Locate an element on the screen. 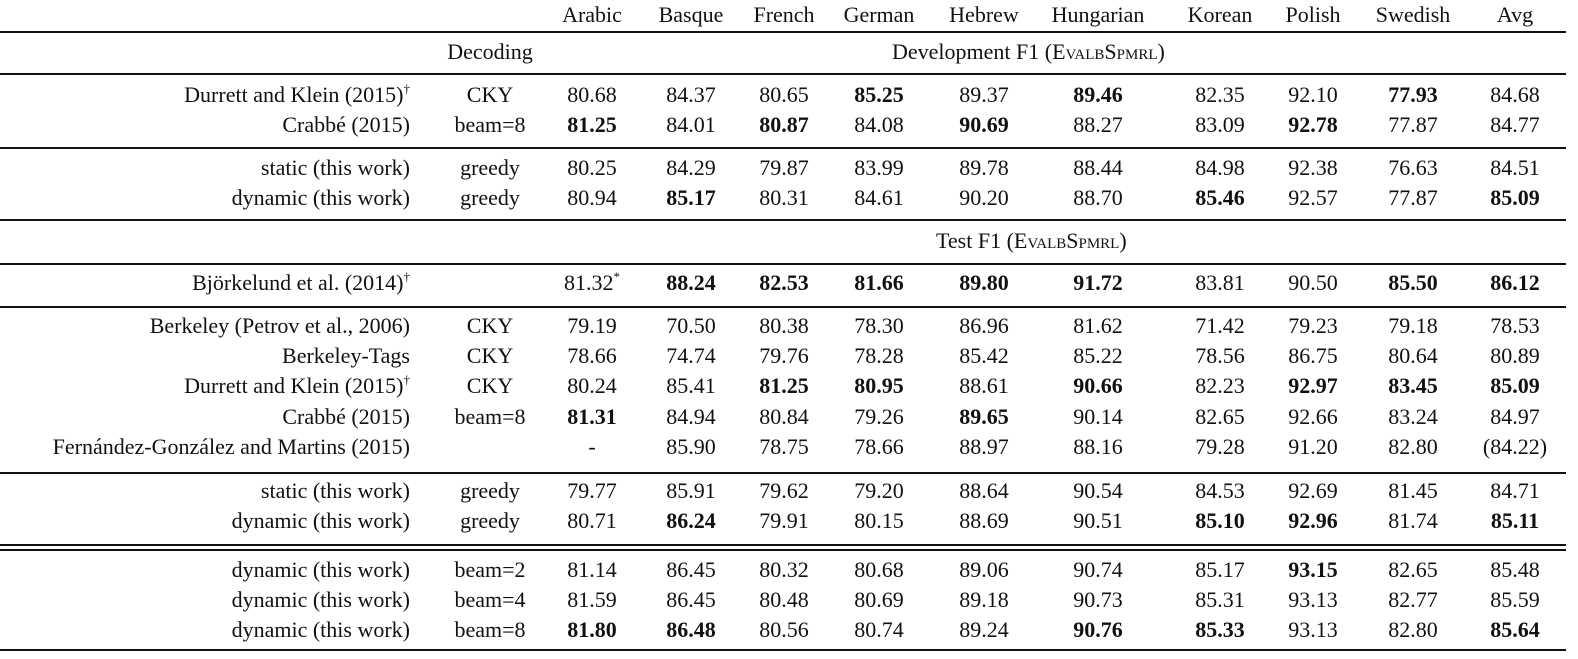  score-french: 80.48 is located at coordinates (784, 599).